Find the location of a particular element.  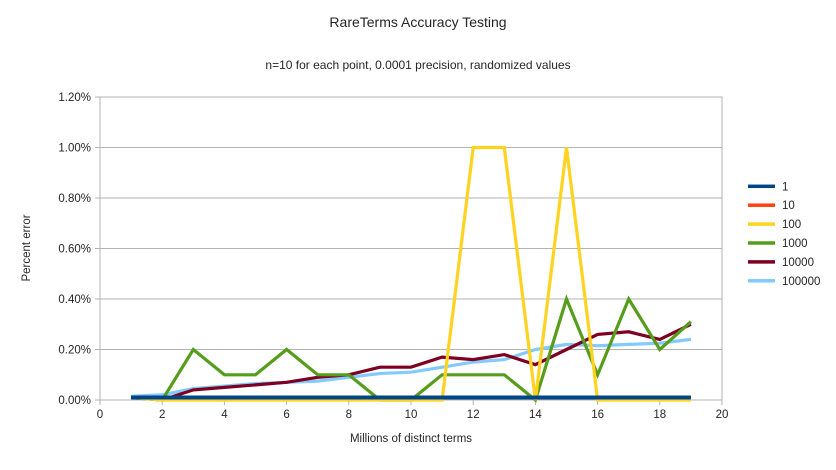

chart-title: RareTerms Accuracy Testing is located at coordinates (418, 22).